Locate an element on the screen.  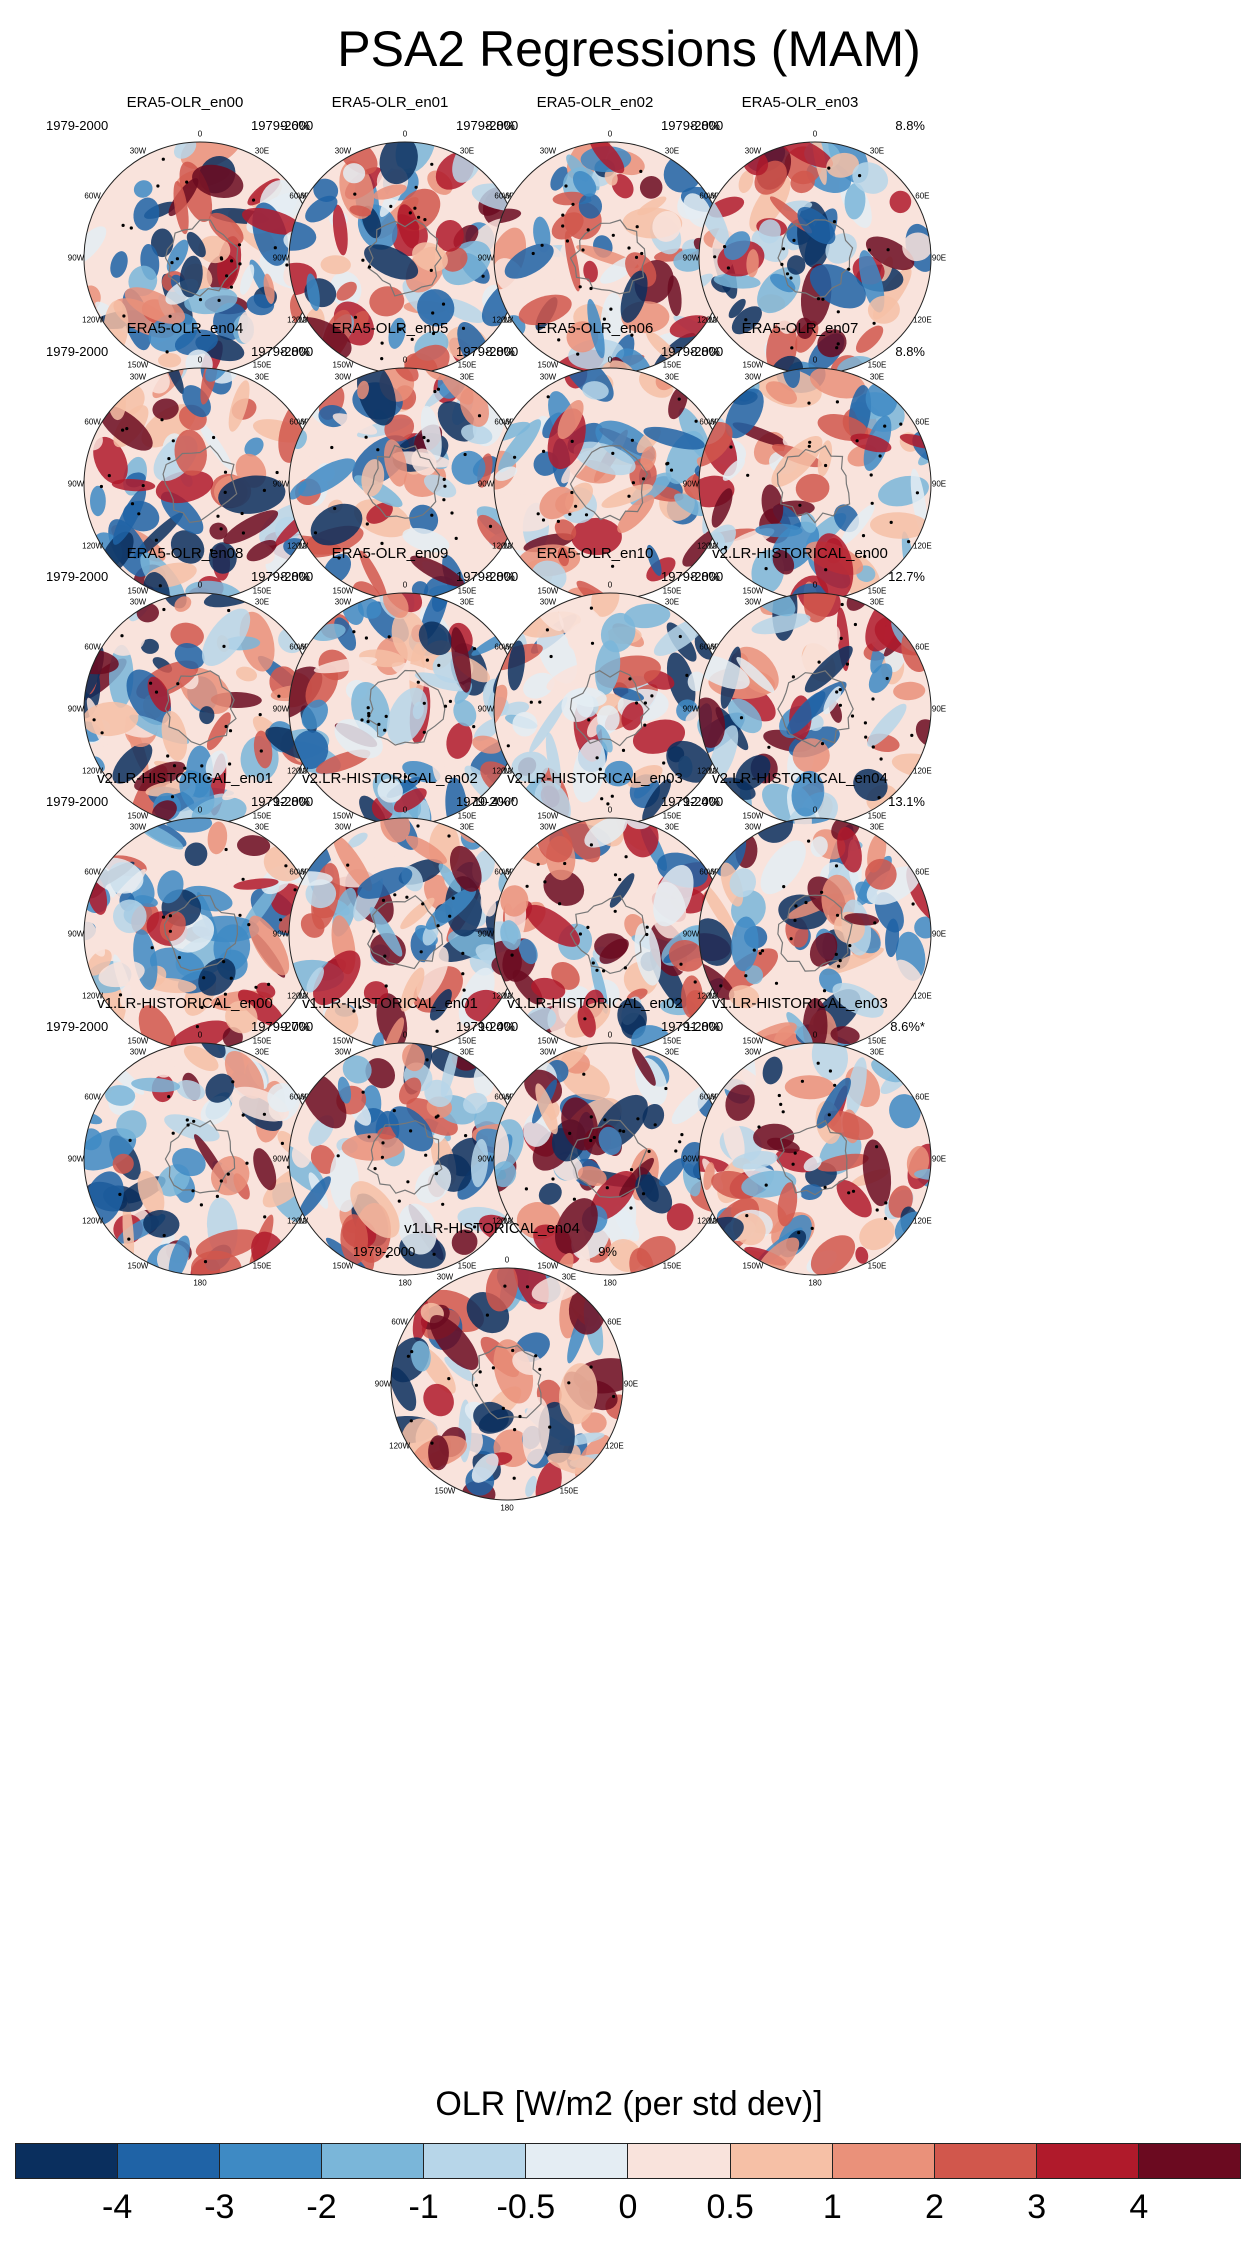
panel-title: v2.LR-HISTORICAL_en01 is located at coordinates (185, 778).